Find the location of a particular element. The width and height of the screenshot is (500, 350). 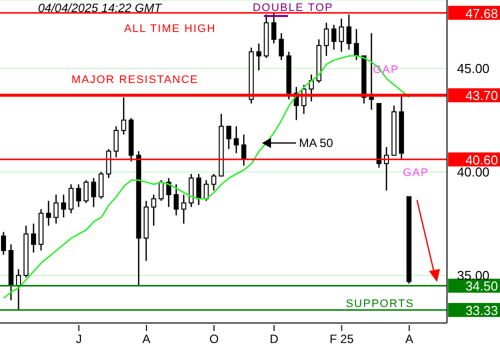

ref-line-label: 47.68 is located at coordinates (481, 13).